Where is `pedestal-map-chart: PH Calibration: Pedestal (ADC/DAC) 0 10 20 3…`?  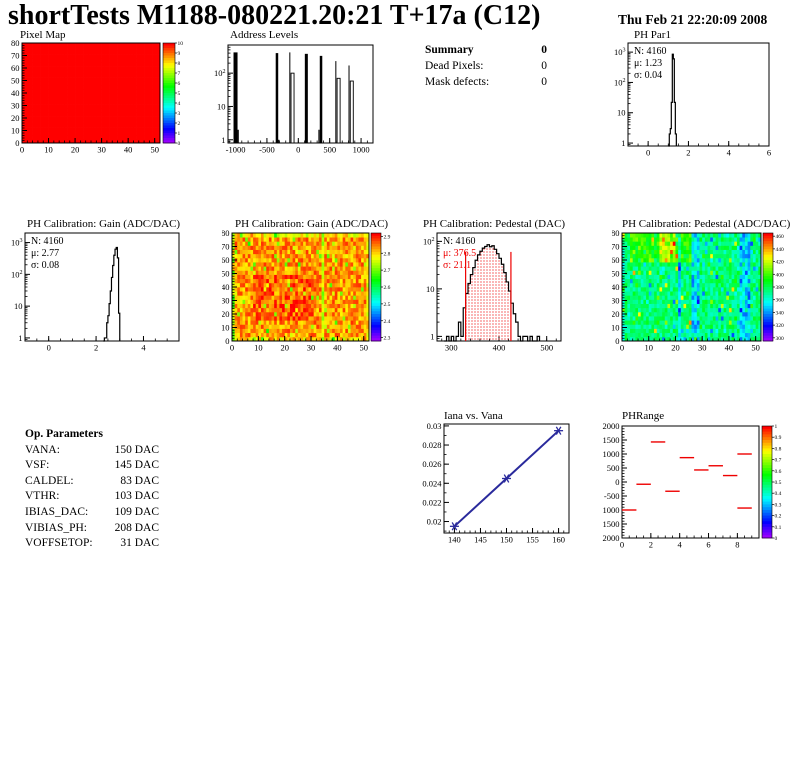
pedestal-map-chart: PH Calibration: Pedestal (ADC/DAC) 0 10 20 3… is located at coordinates (704, 286).